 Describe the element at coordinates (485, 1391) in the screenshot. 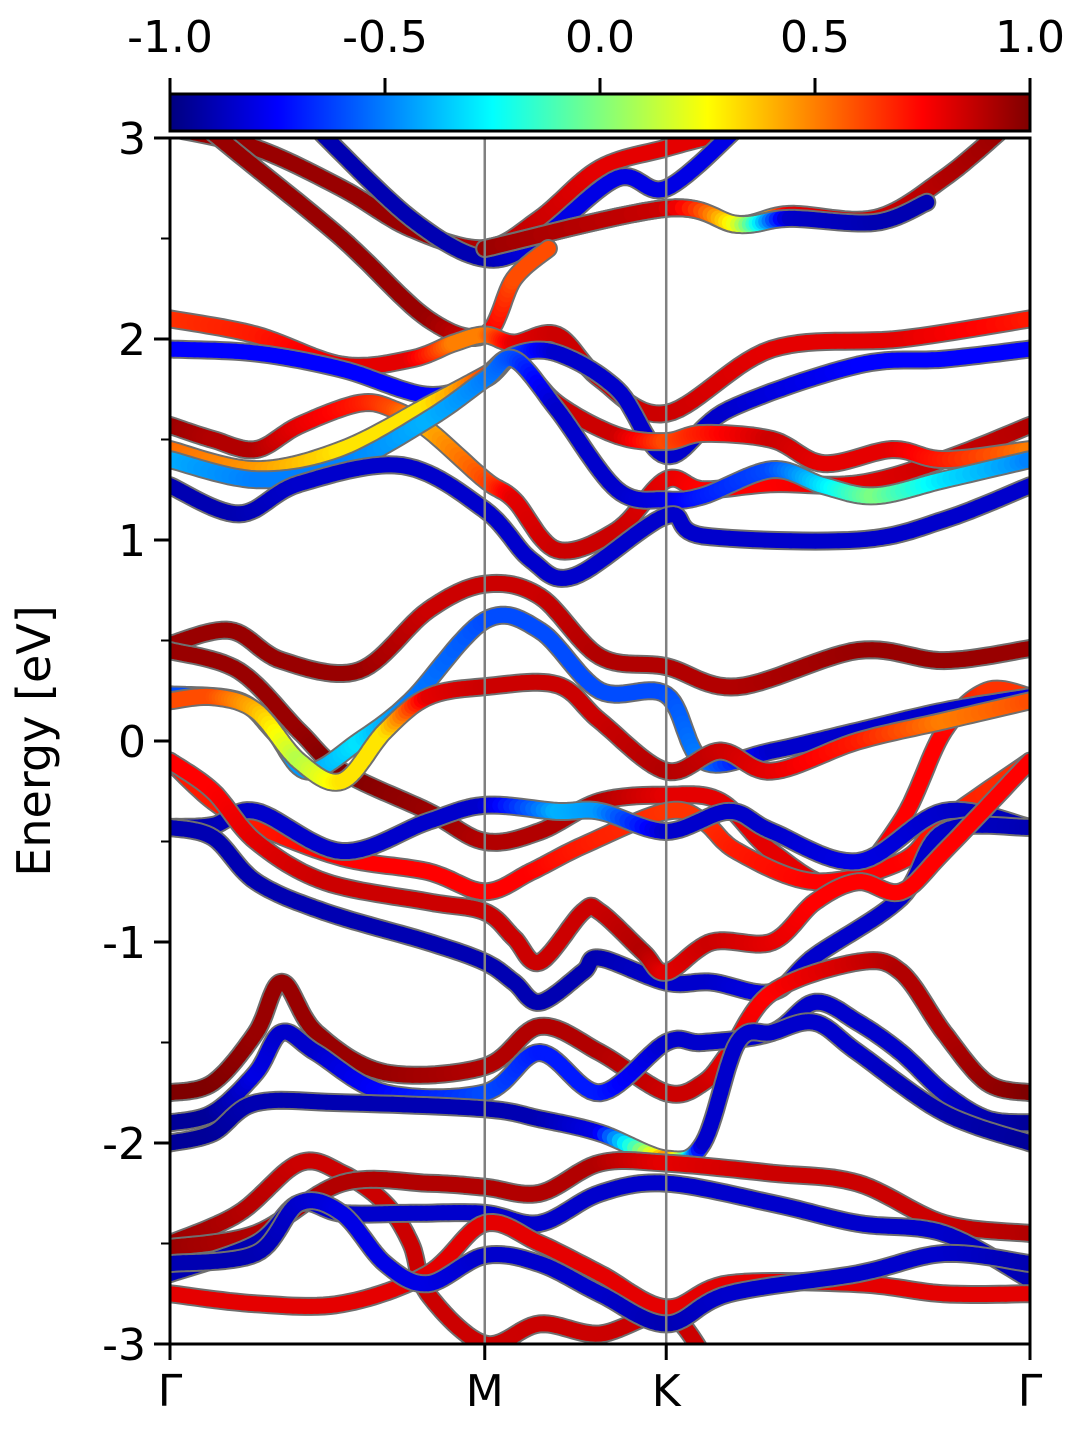

I see `x-tick-label: M` at that location.